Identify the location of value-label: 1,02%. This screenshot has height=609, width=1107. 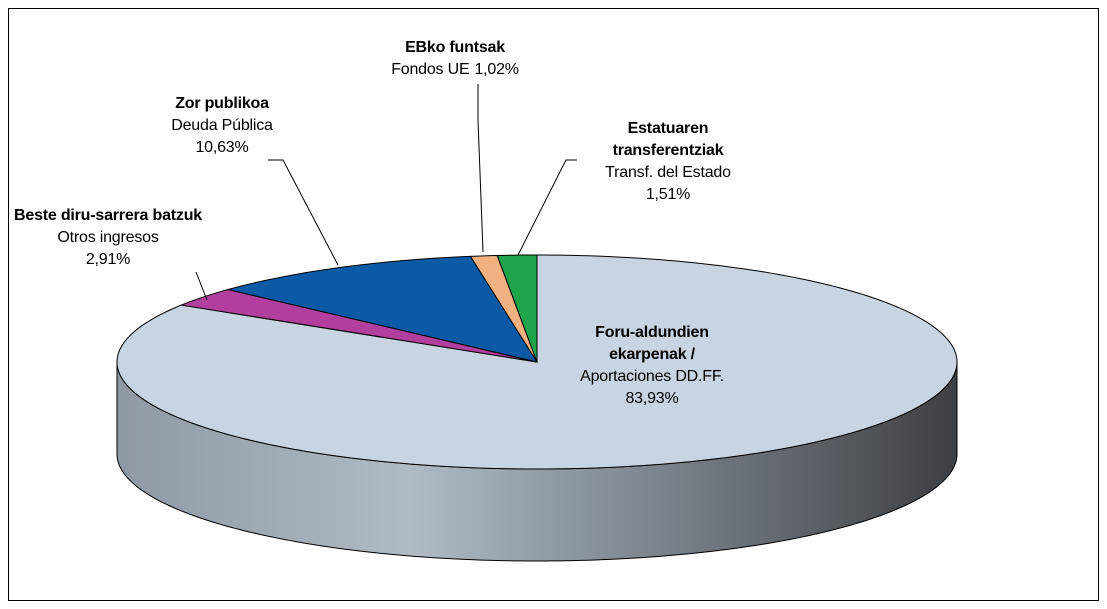
(496, 69).